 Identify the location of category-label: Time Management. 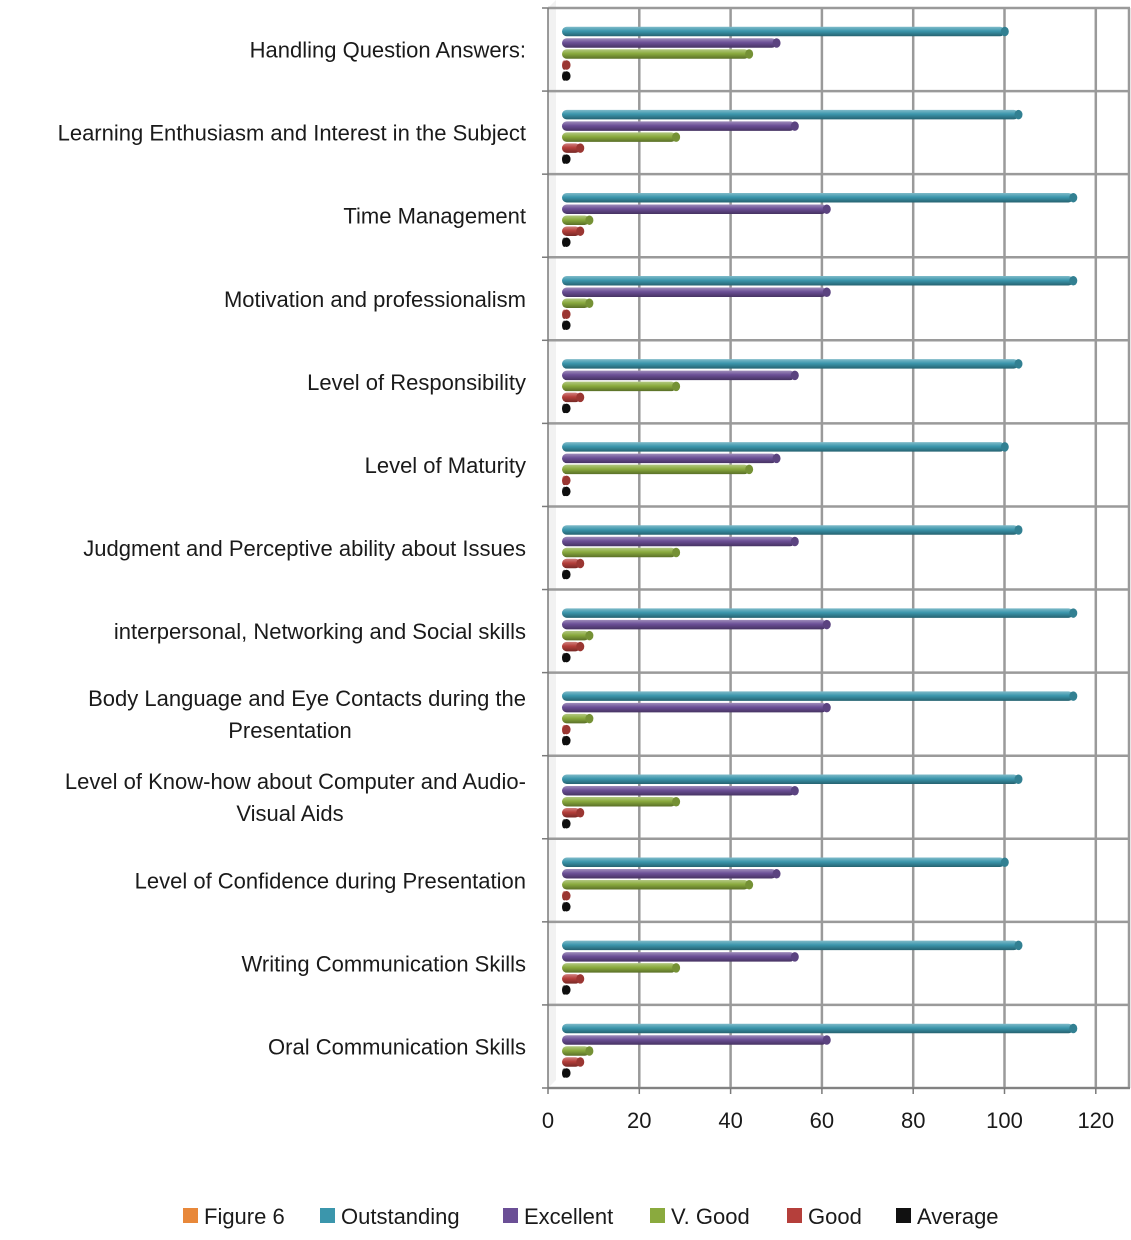
(434, 216).